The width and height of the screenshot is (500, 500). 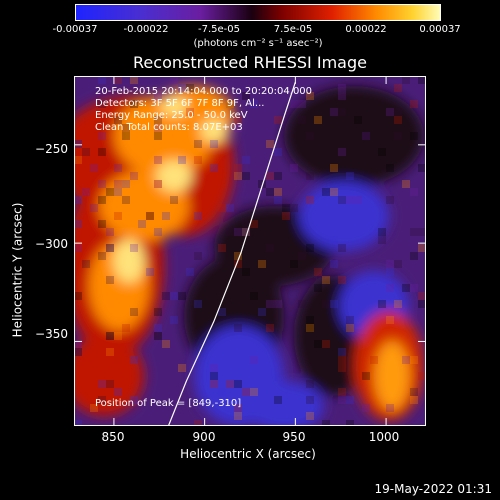 I want to click on x-tick-label: 900, so click(x=204, y=437).